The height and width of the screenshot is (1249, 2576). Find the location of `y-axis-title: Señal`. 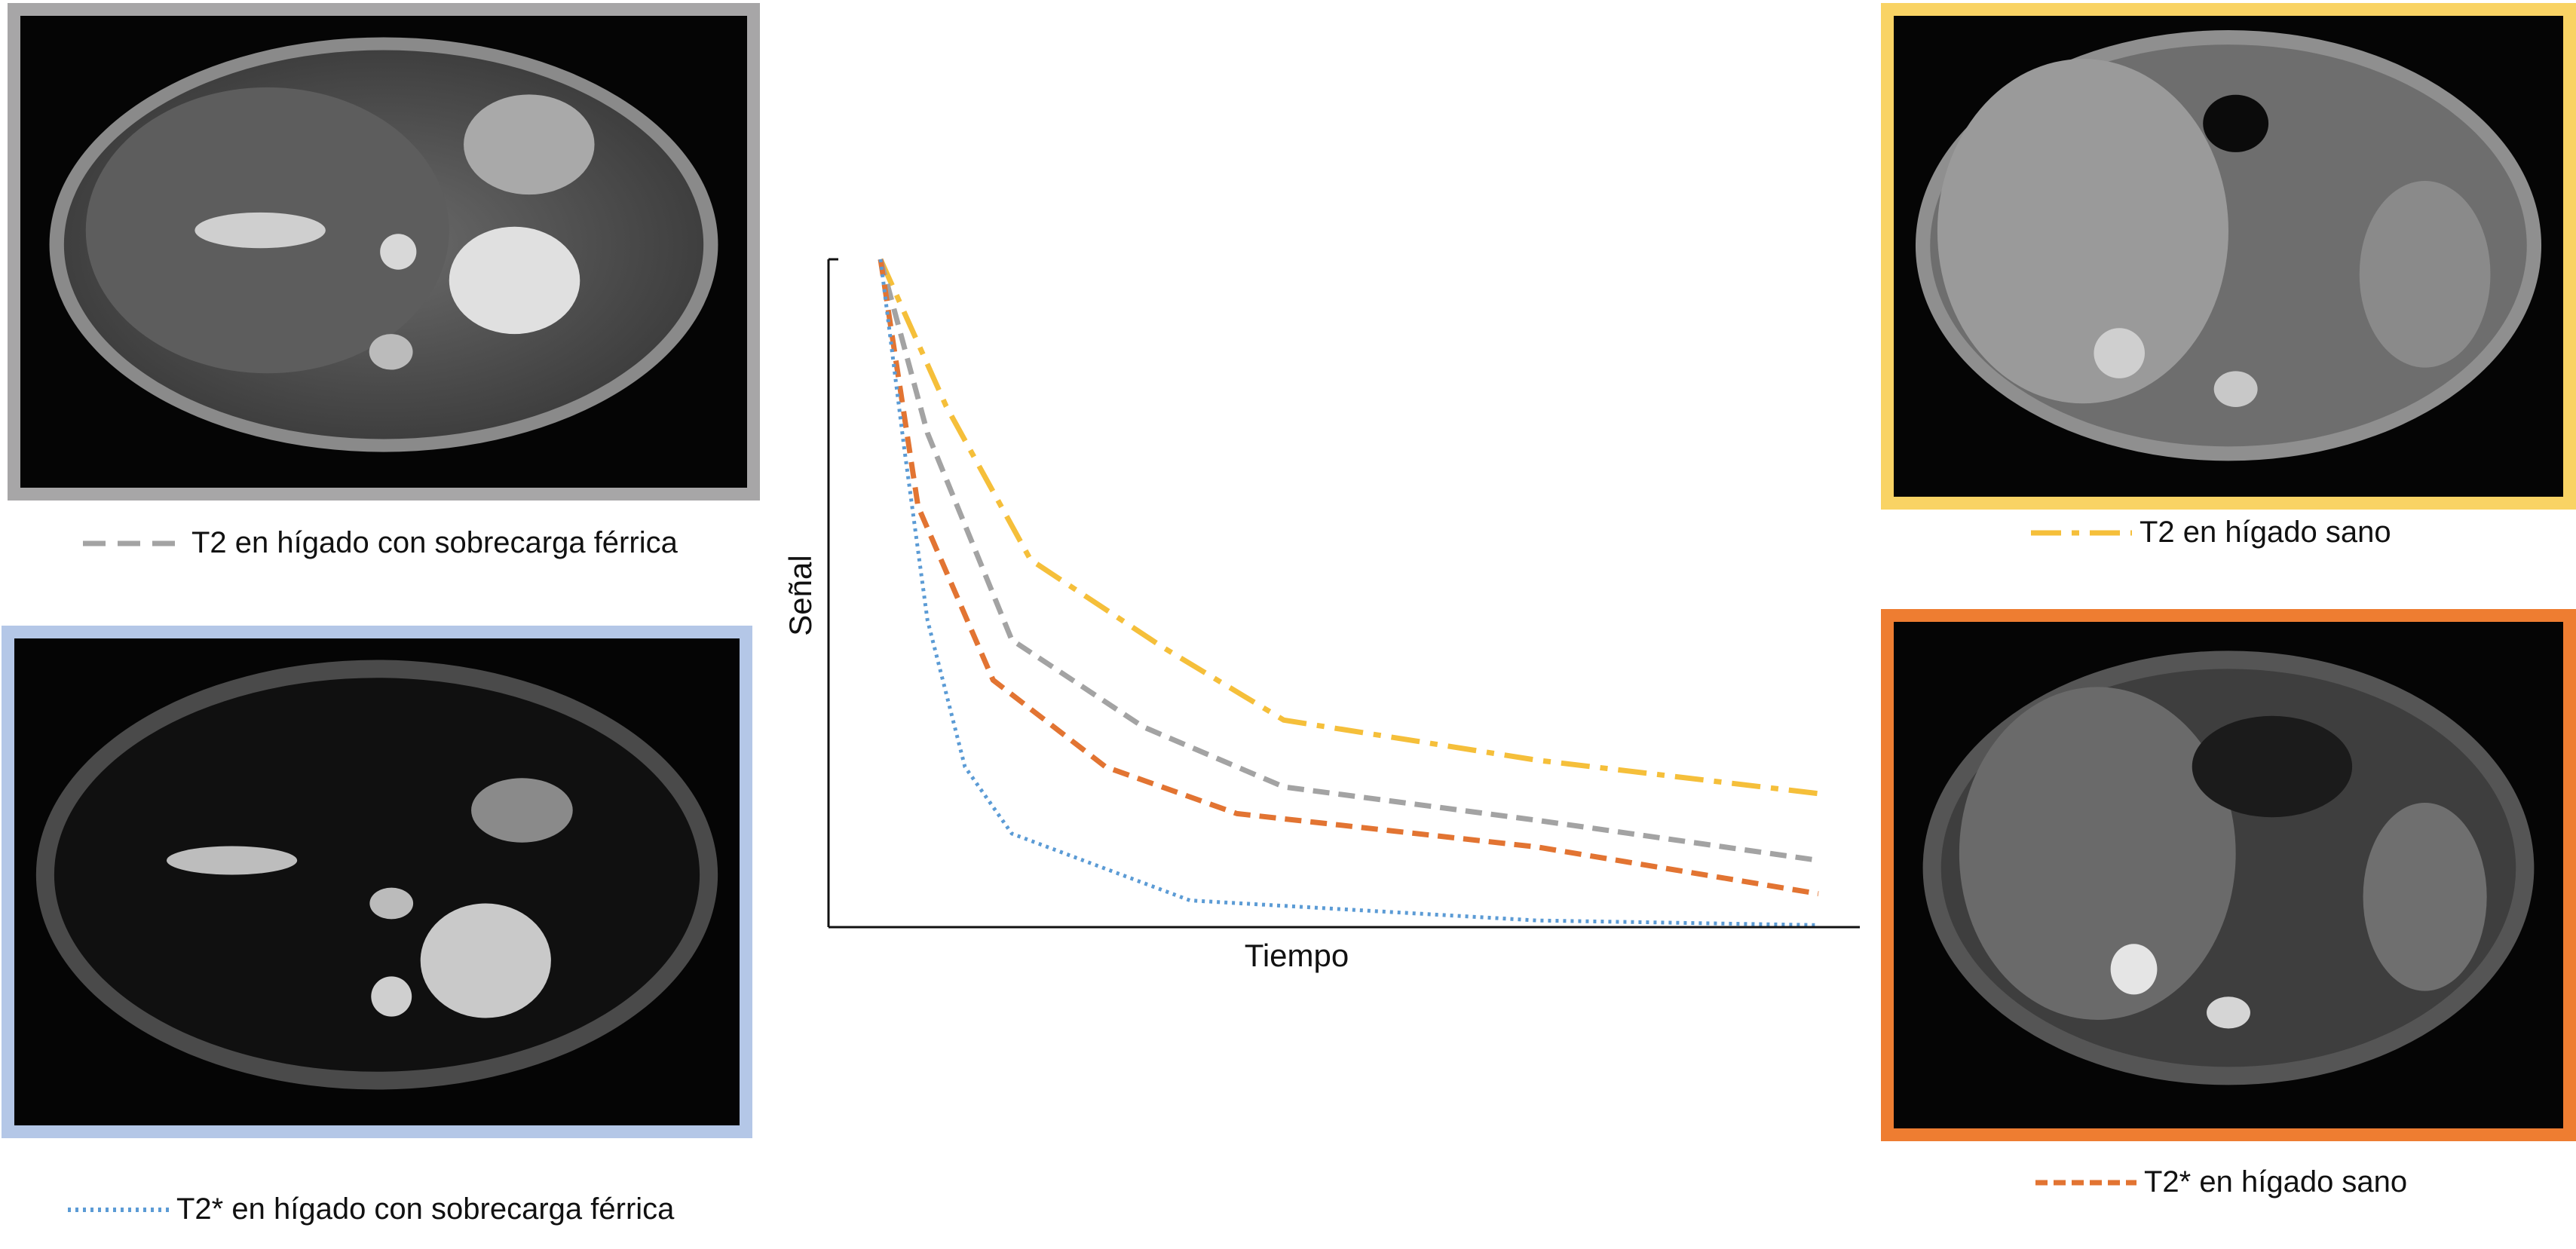

y-axis-title: Señal is located at coordinates (800, 595).